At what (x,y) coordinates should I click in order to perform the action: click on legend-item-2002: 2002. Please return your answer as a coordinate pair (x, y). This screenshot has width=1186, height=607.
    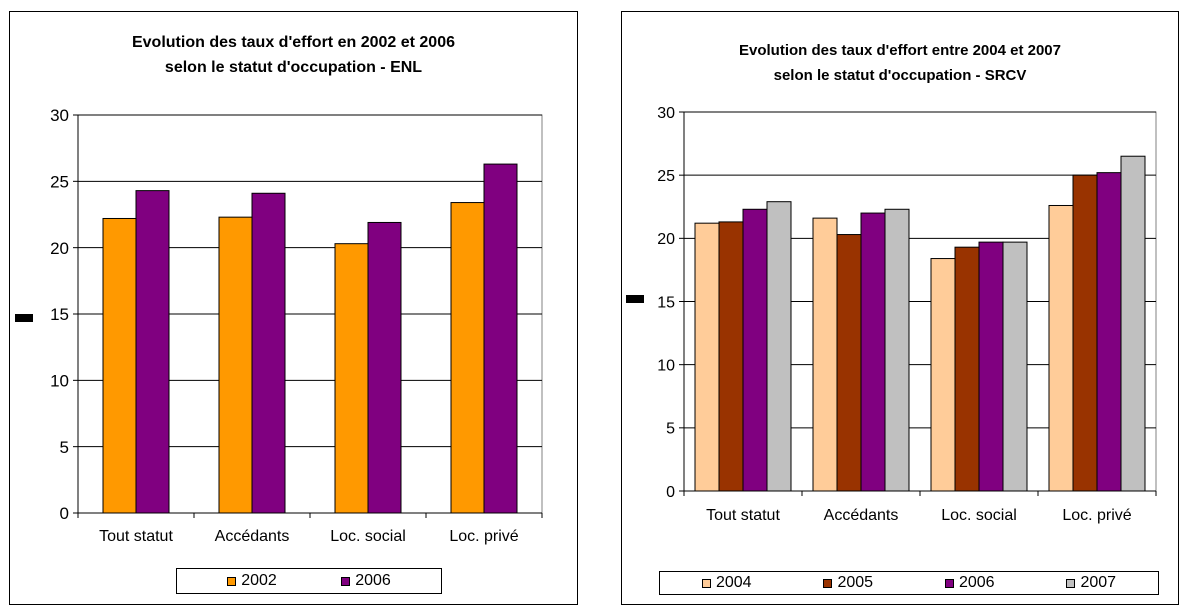
    Looking at the image, I should click on (252, 581).